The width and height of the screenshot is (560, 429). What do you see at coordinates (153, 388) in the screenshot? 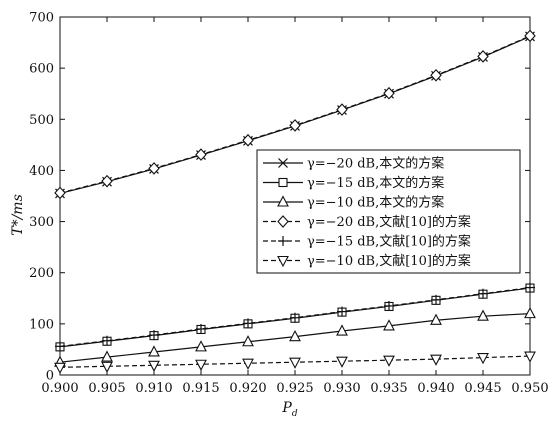
I see `x-tick-label: 0.910` at bounding box center [153, 388].